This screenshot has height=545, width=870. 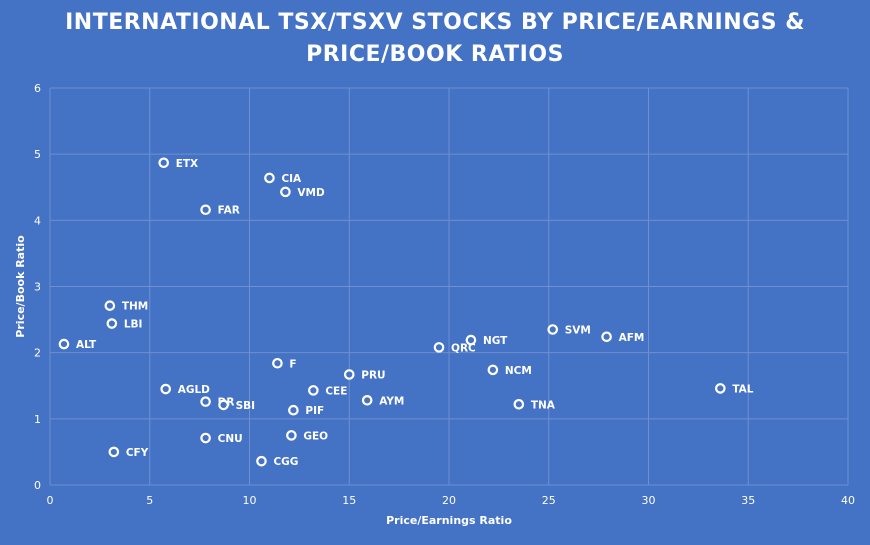 What do you see at coordinates (135, 307) in the screenshot?
I see `point-label-thm: THM` at bounding box center [135, 307].